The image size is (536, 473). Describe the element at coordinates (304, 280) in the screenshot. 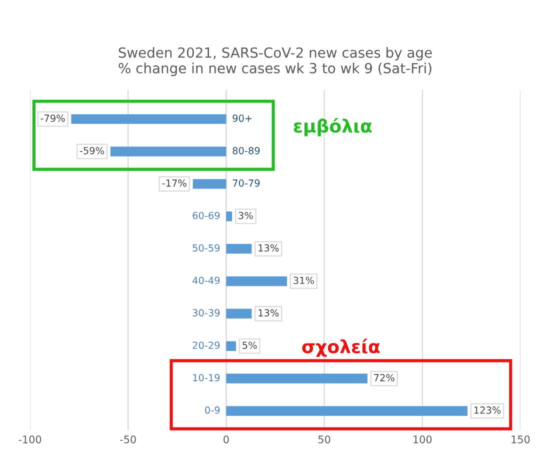

I see `data-label: 31%` at that location.